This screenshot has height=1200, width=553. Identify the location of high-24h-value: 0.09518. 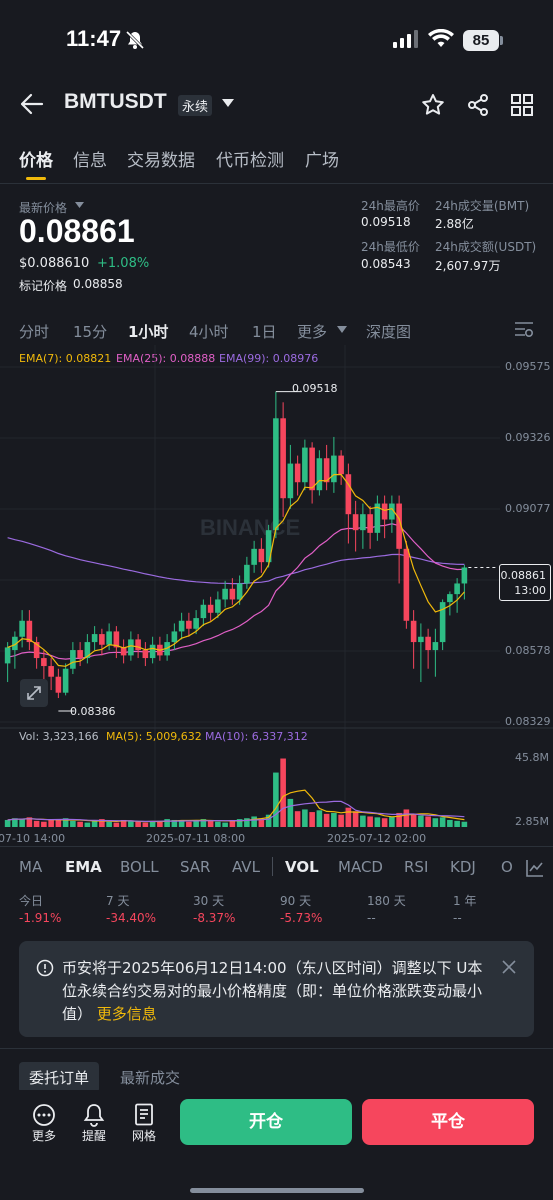
(386, 222).